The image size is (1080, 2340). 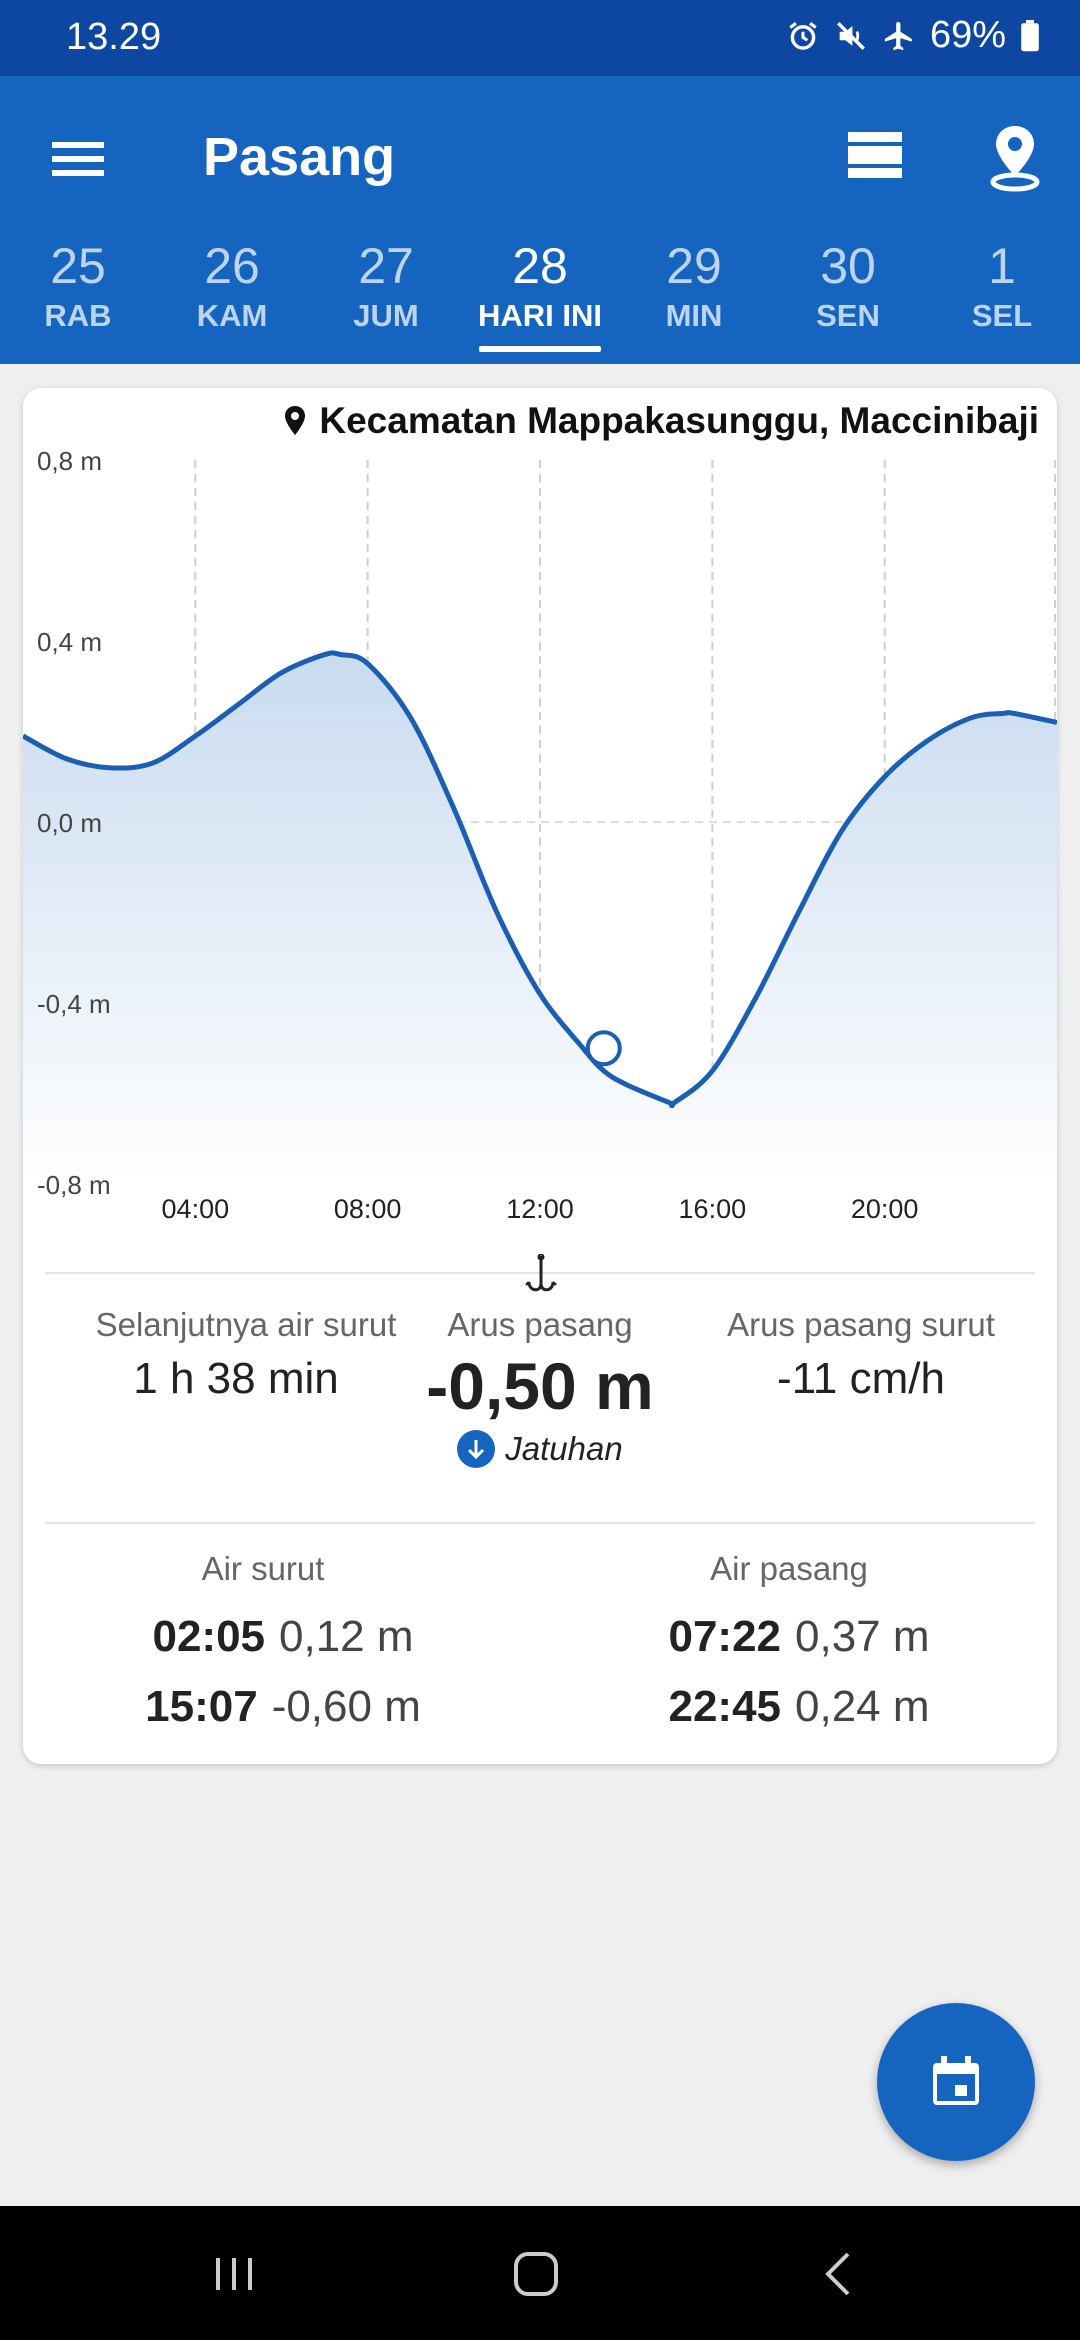 I want to click on day-tab-30: 30 SEN, so click(x=848, y=300).